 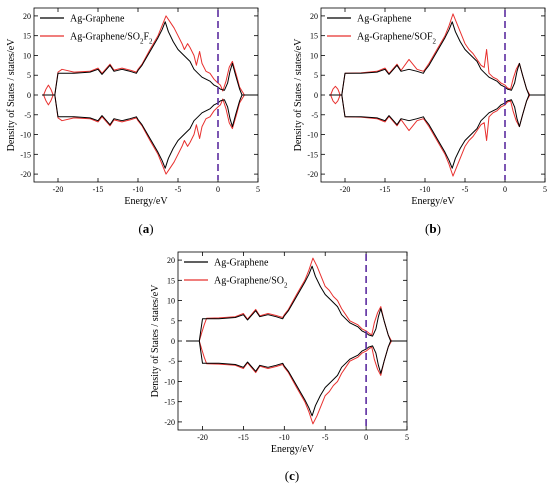 I want to click on panel-caption: (a), so click(x=145, y=228).